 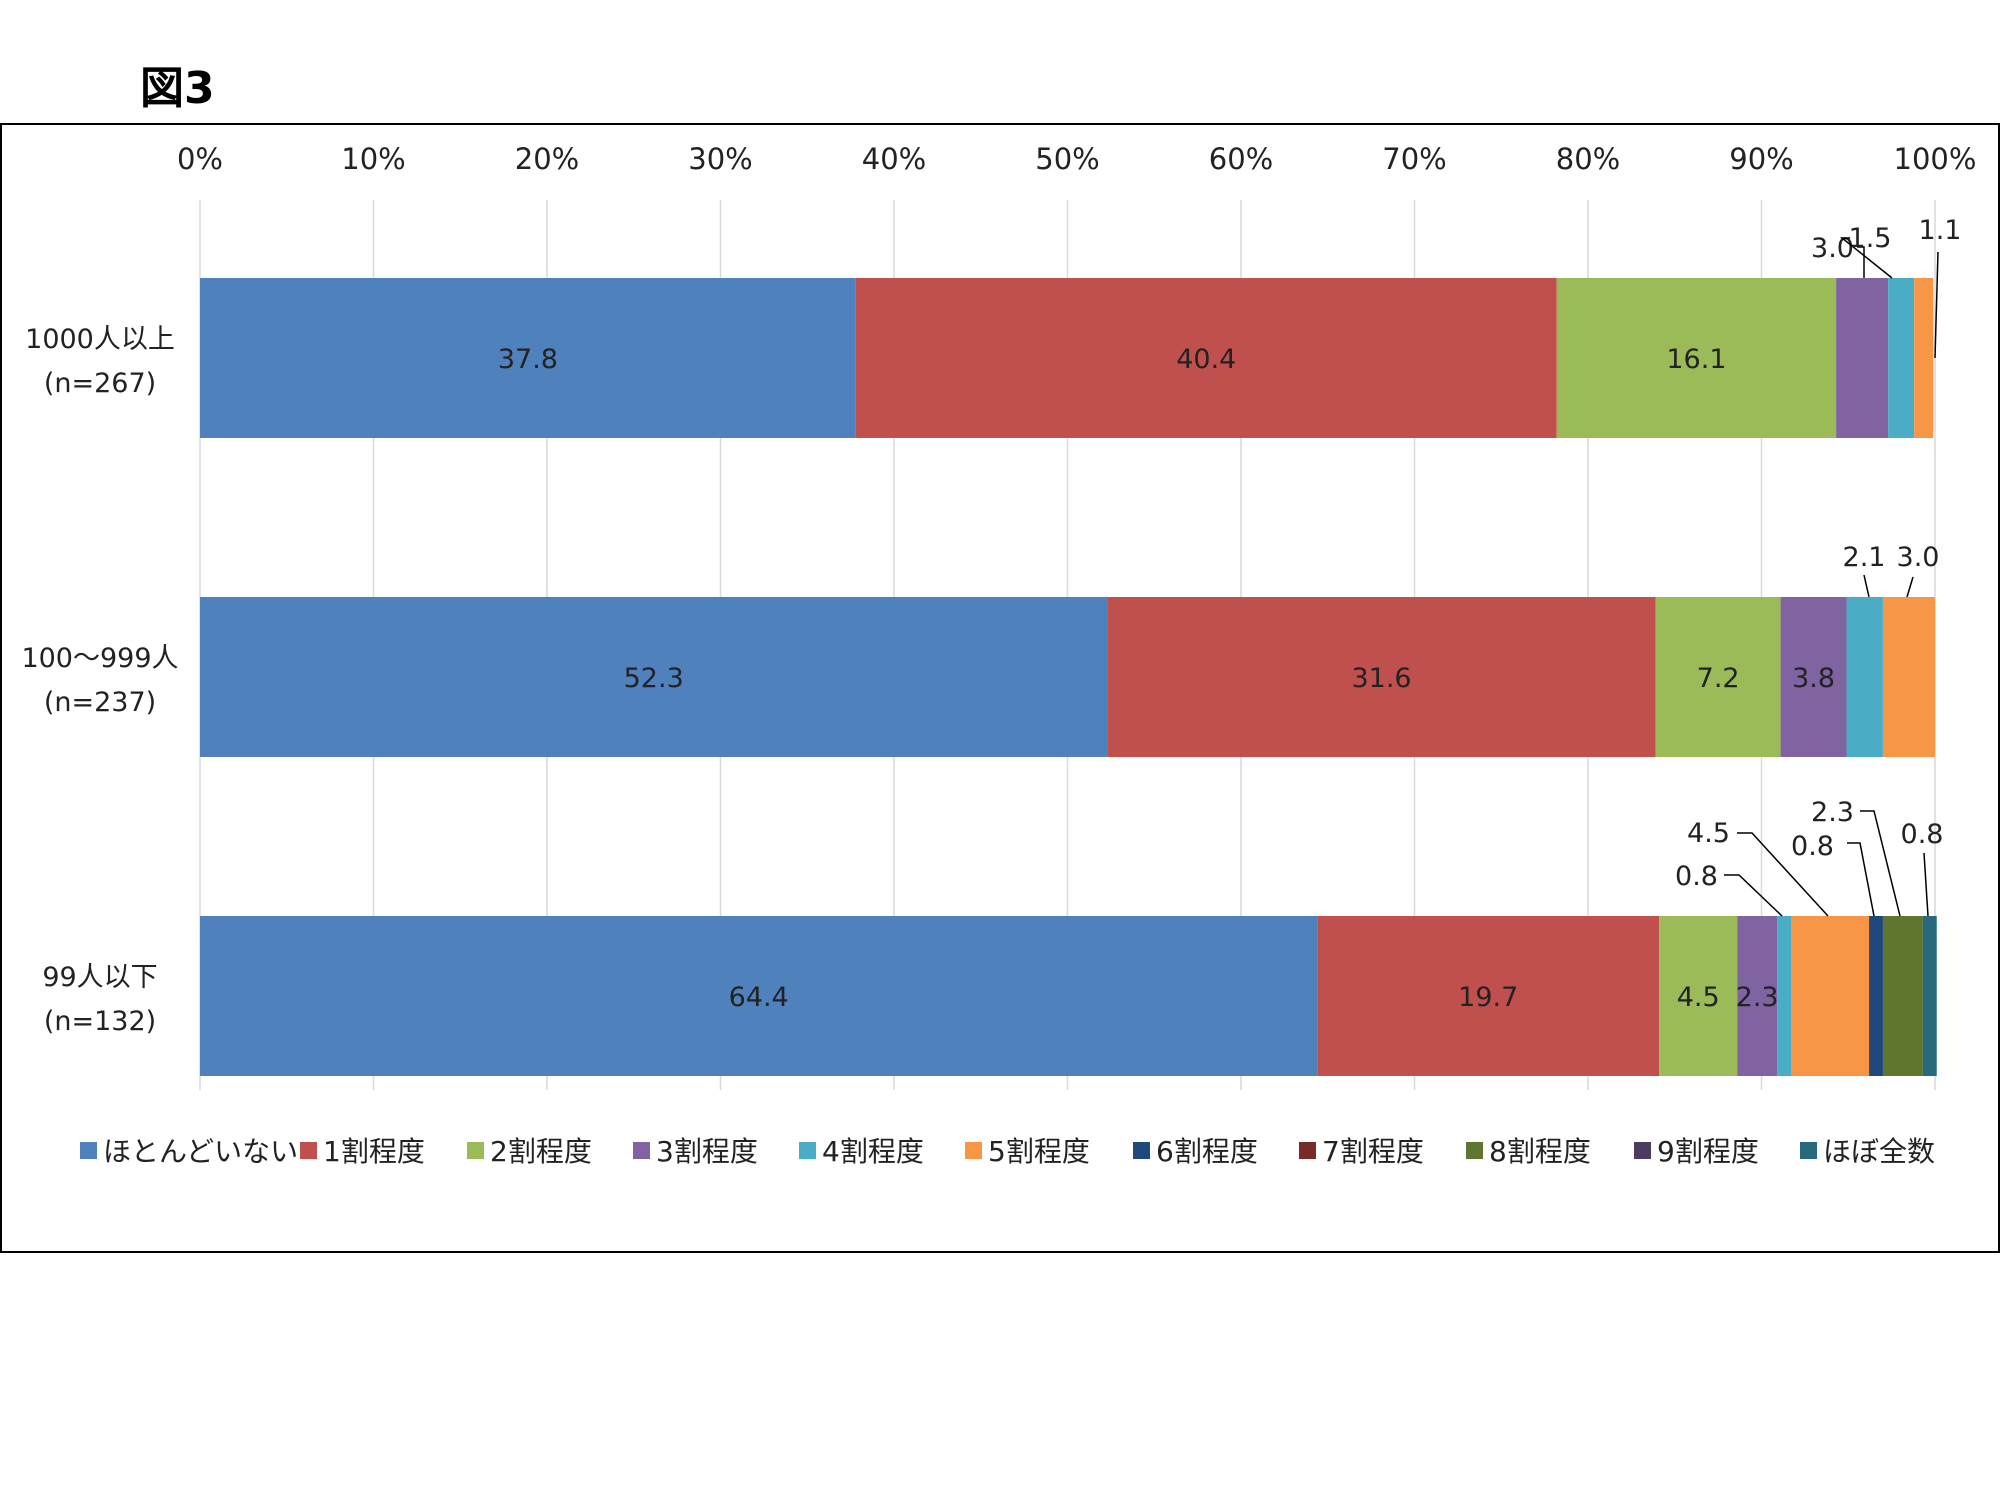 What do you see at coordinates (100, 383) in the screenshot?
I see `category-sample-size: (n=267)` at bounding box center [100, 383].